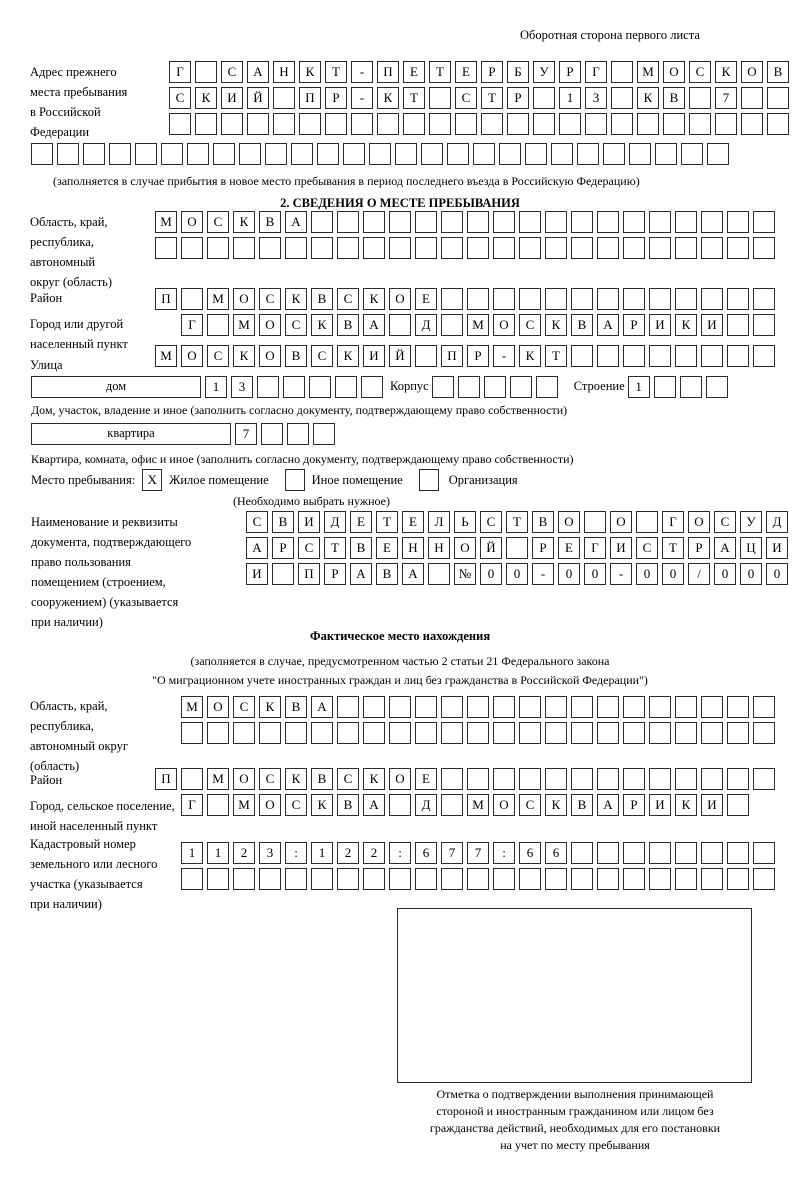  What do you see at coordinates (270, 299) in the screenshot?
I see `district-cell: С` at bounding box center [270, 299].